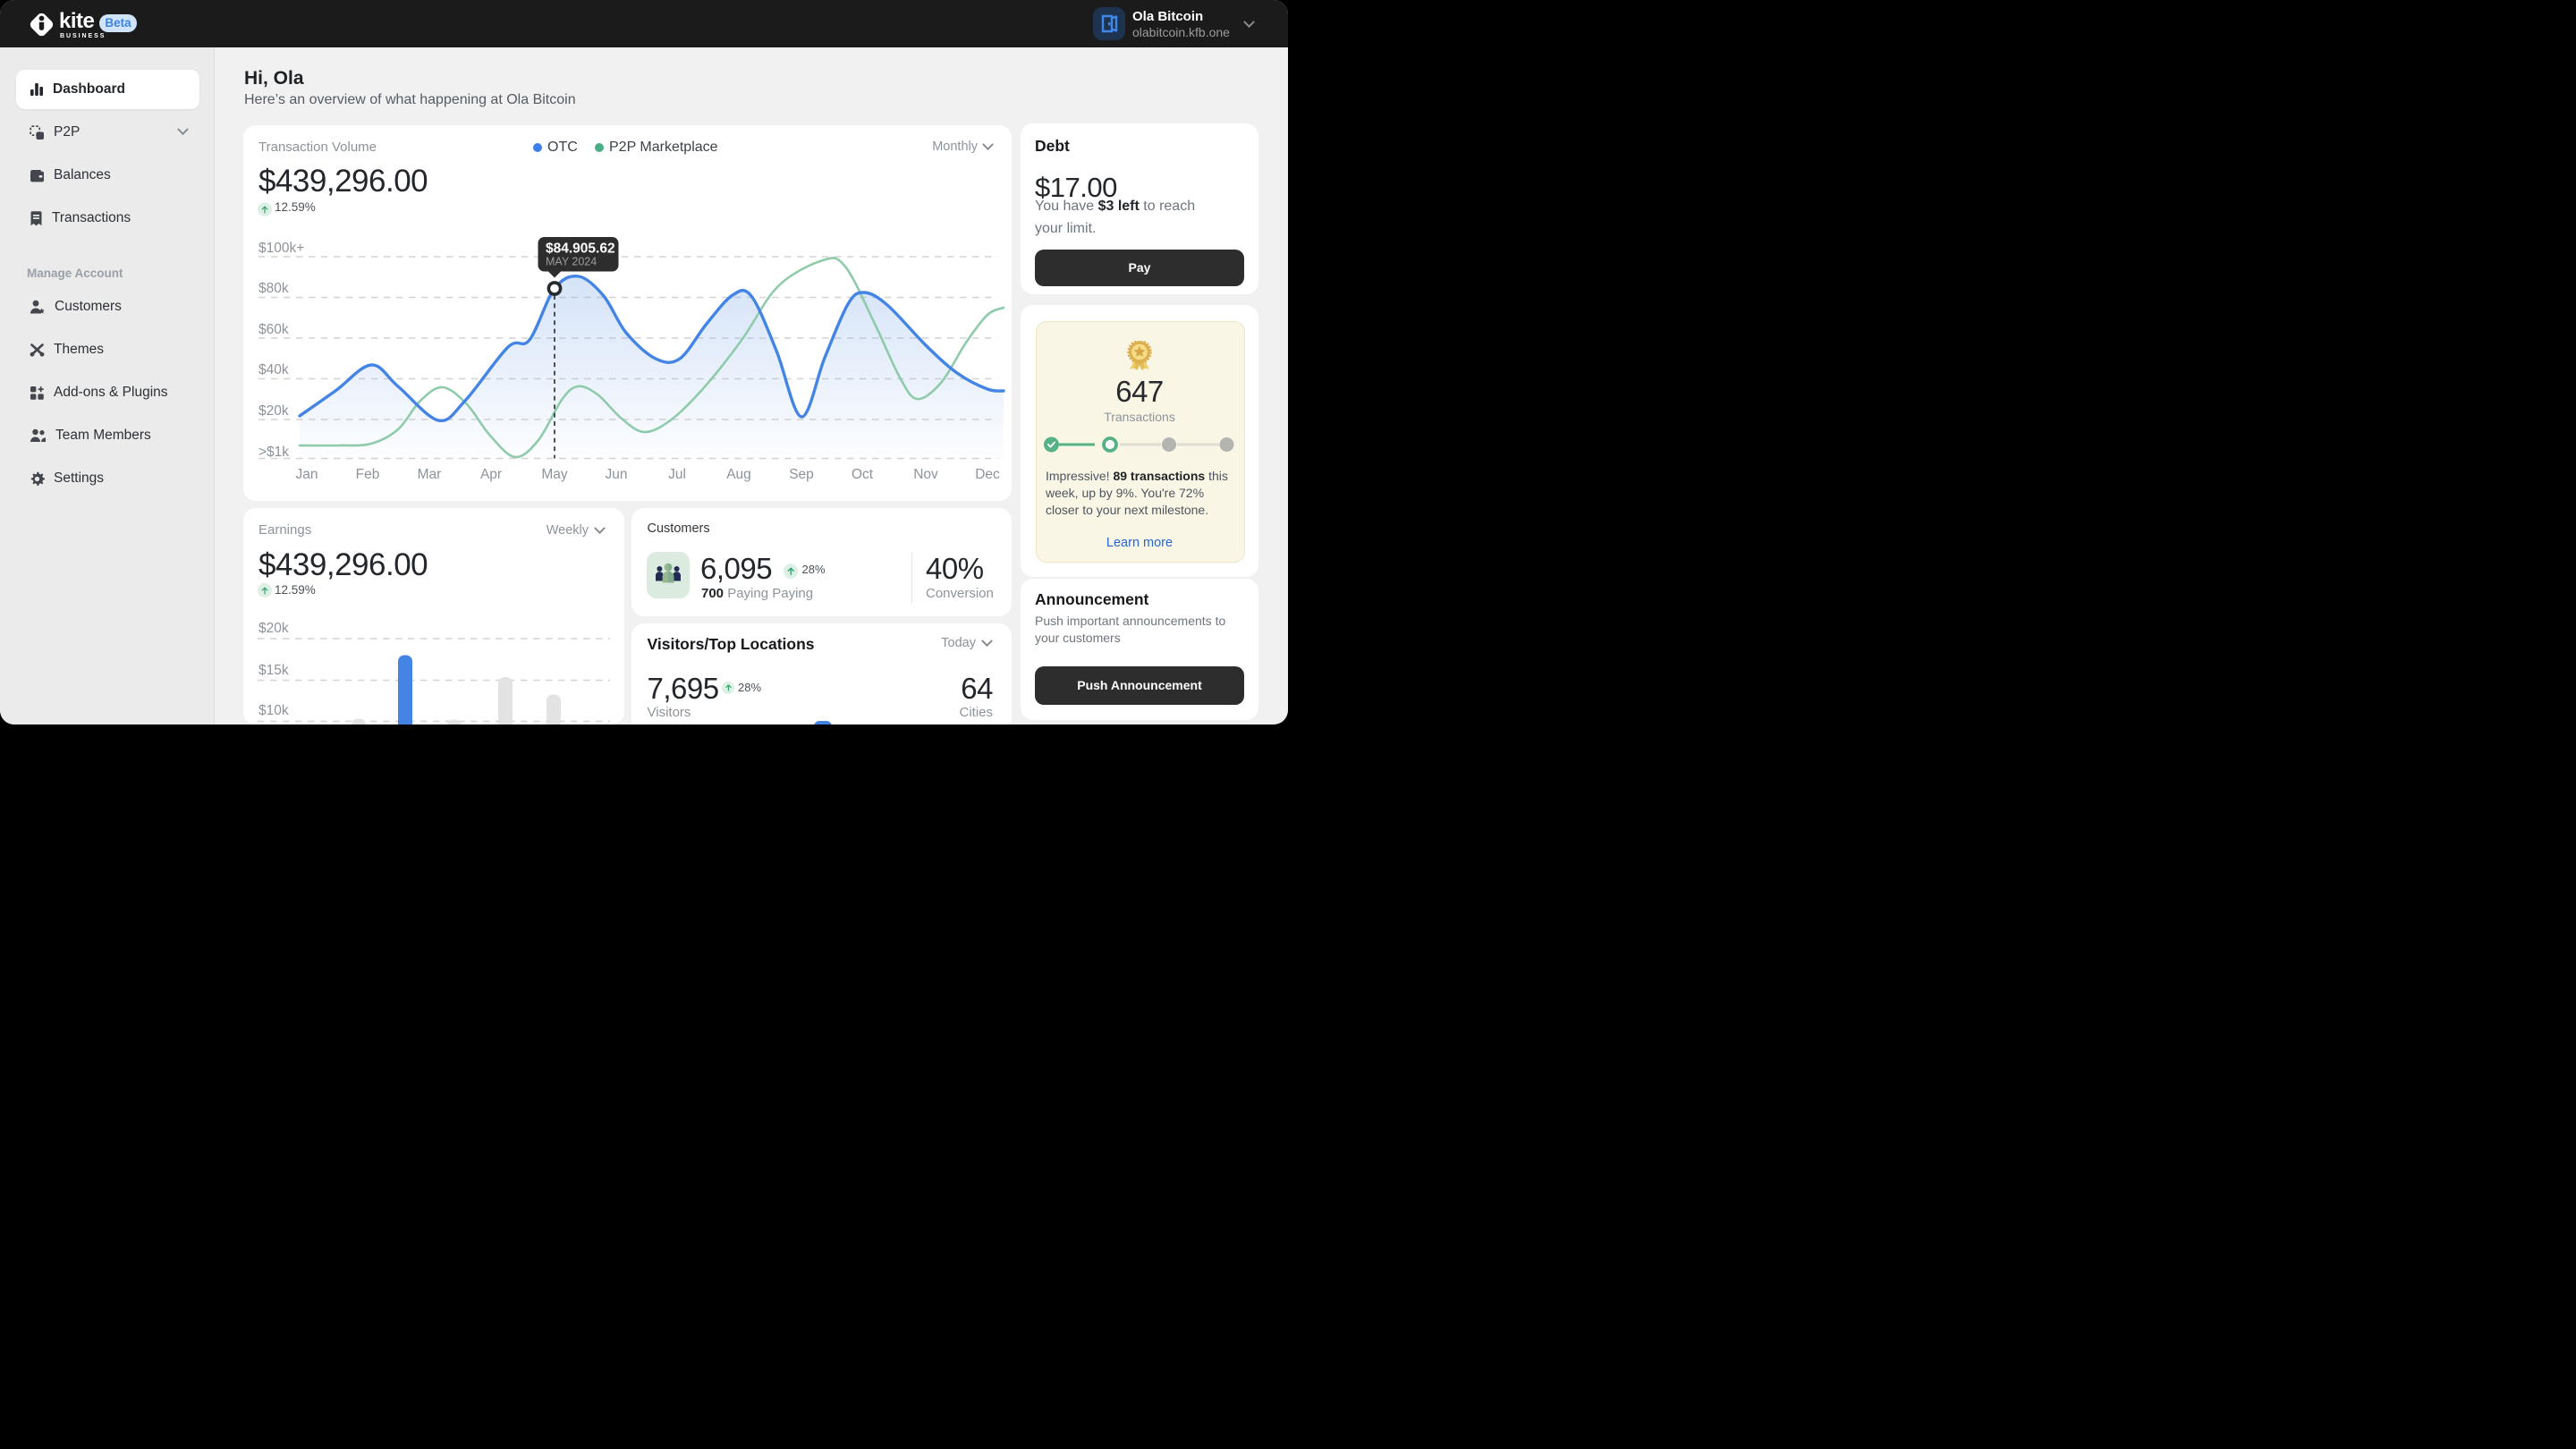 The image size is (2576, 1449). I want to click on svg-text: Feb, so click(368, 474).